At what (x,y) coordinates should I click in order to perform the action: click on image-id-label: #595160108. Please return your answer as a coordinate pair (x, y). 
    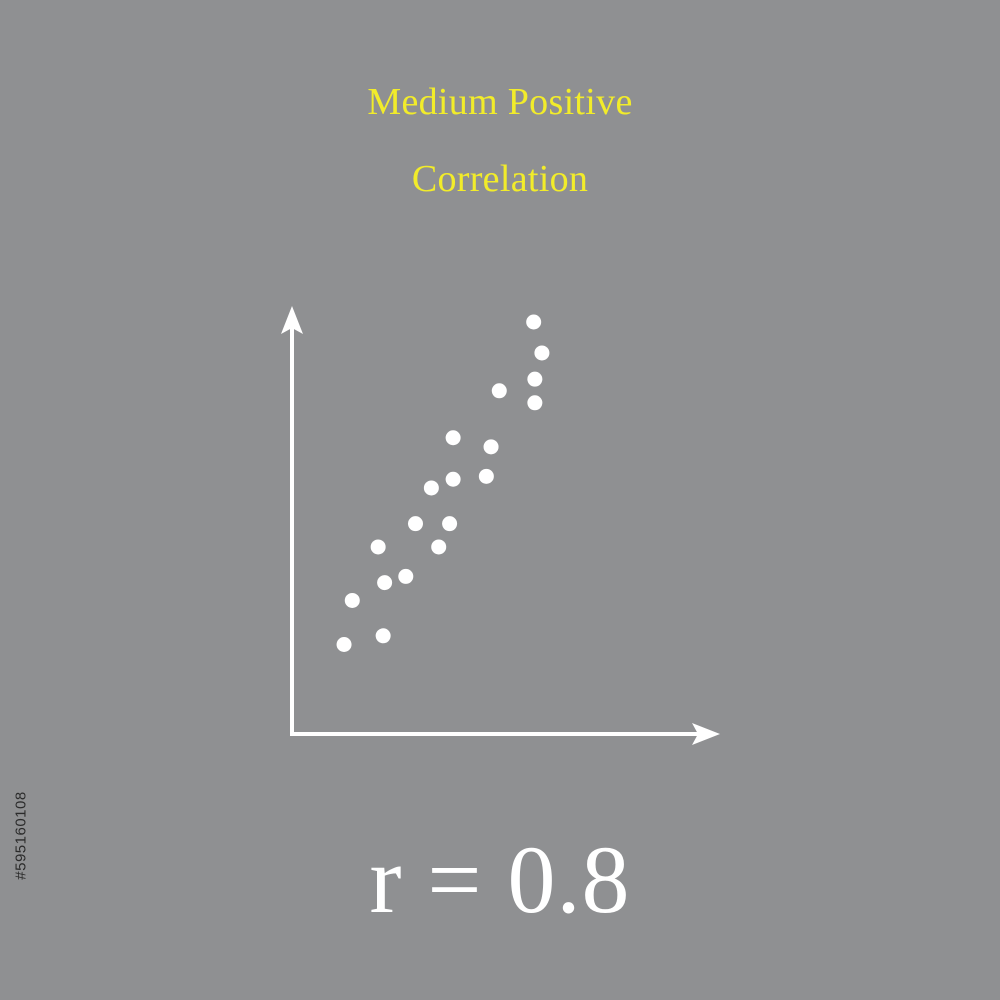
    Looking at the image, I should click on (21, 835).